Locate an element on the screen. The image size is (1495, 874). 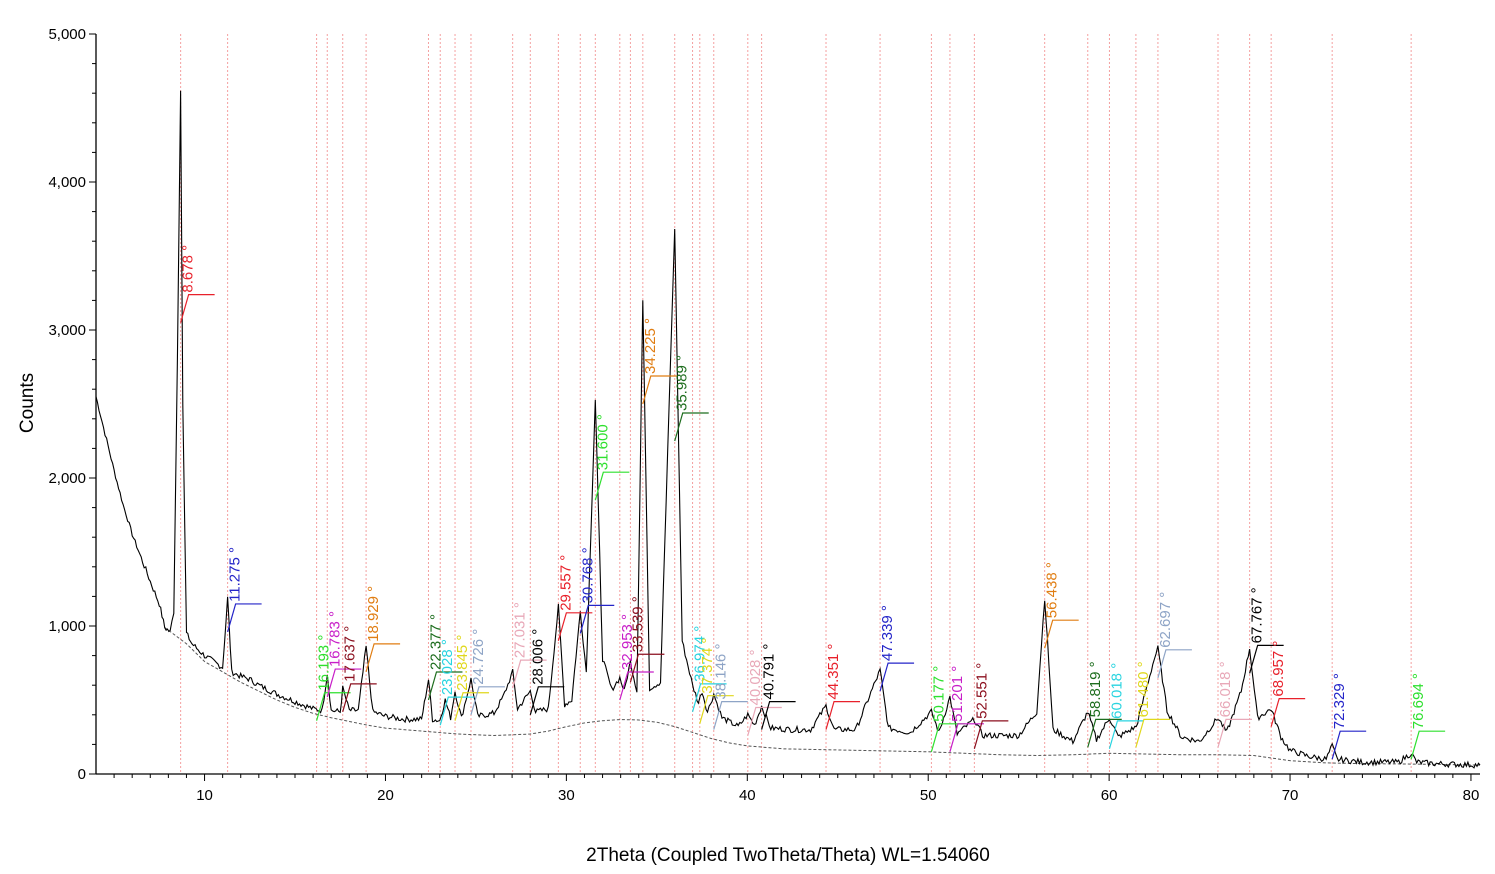
peak-label: 8.678 ° is located at coordinates (197, 284).